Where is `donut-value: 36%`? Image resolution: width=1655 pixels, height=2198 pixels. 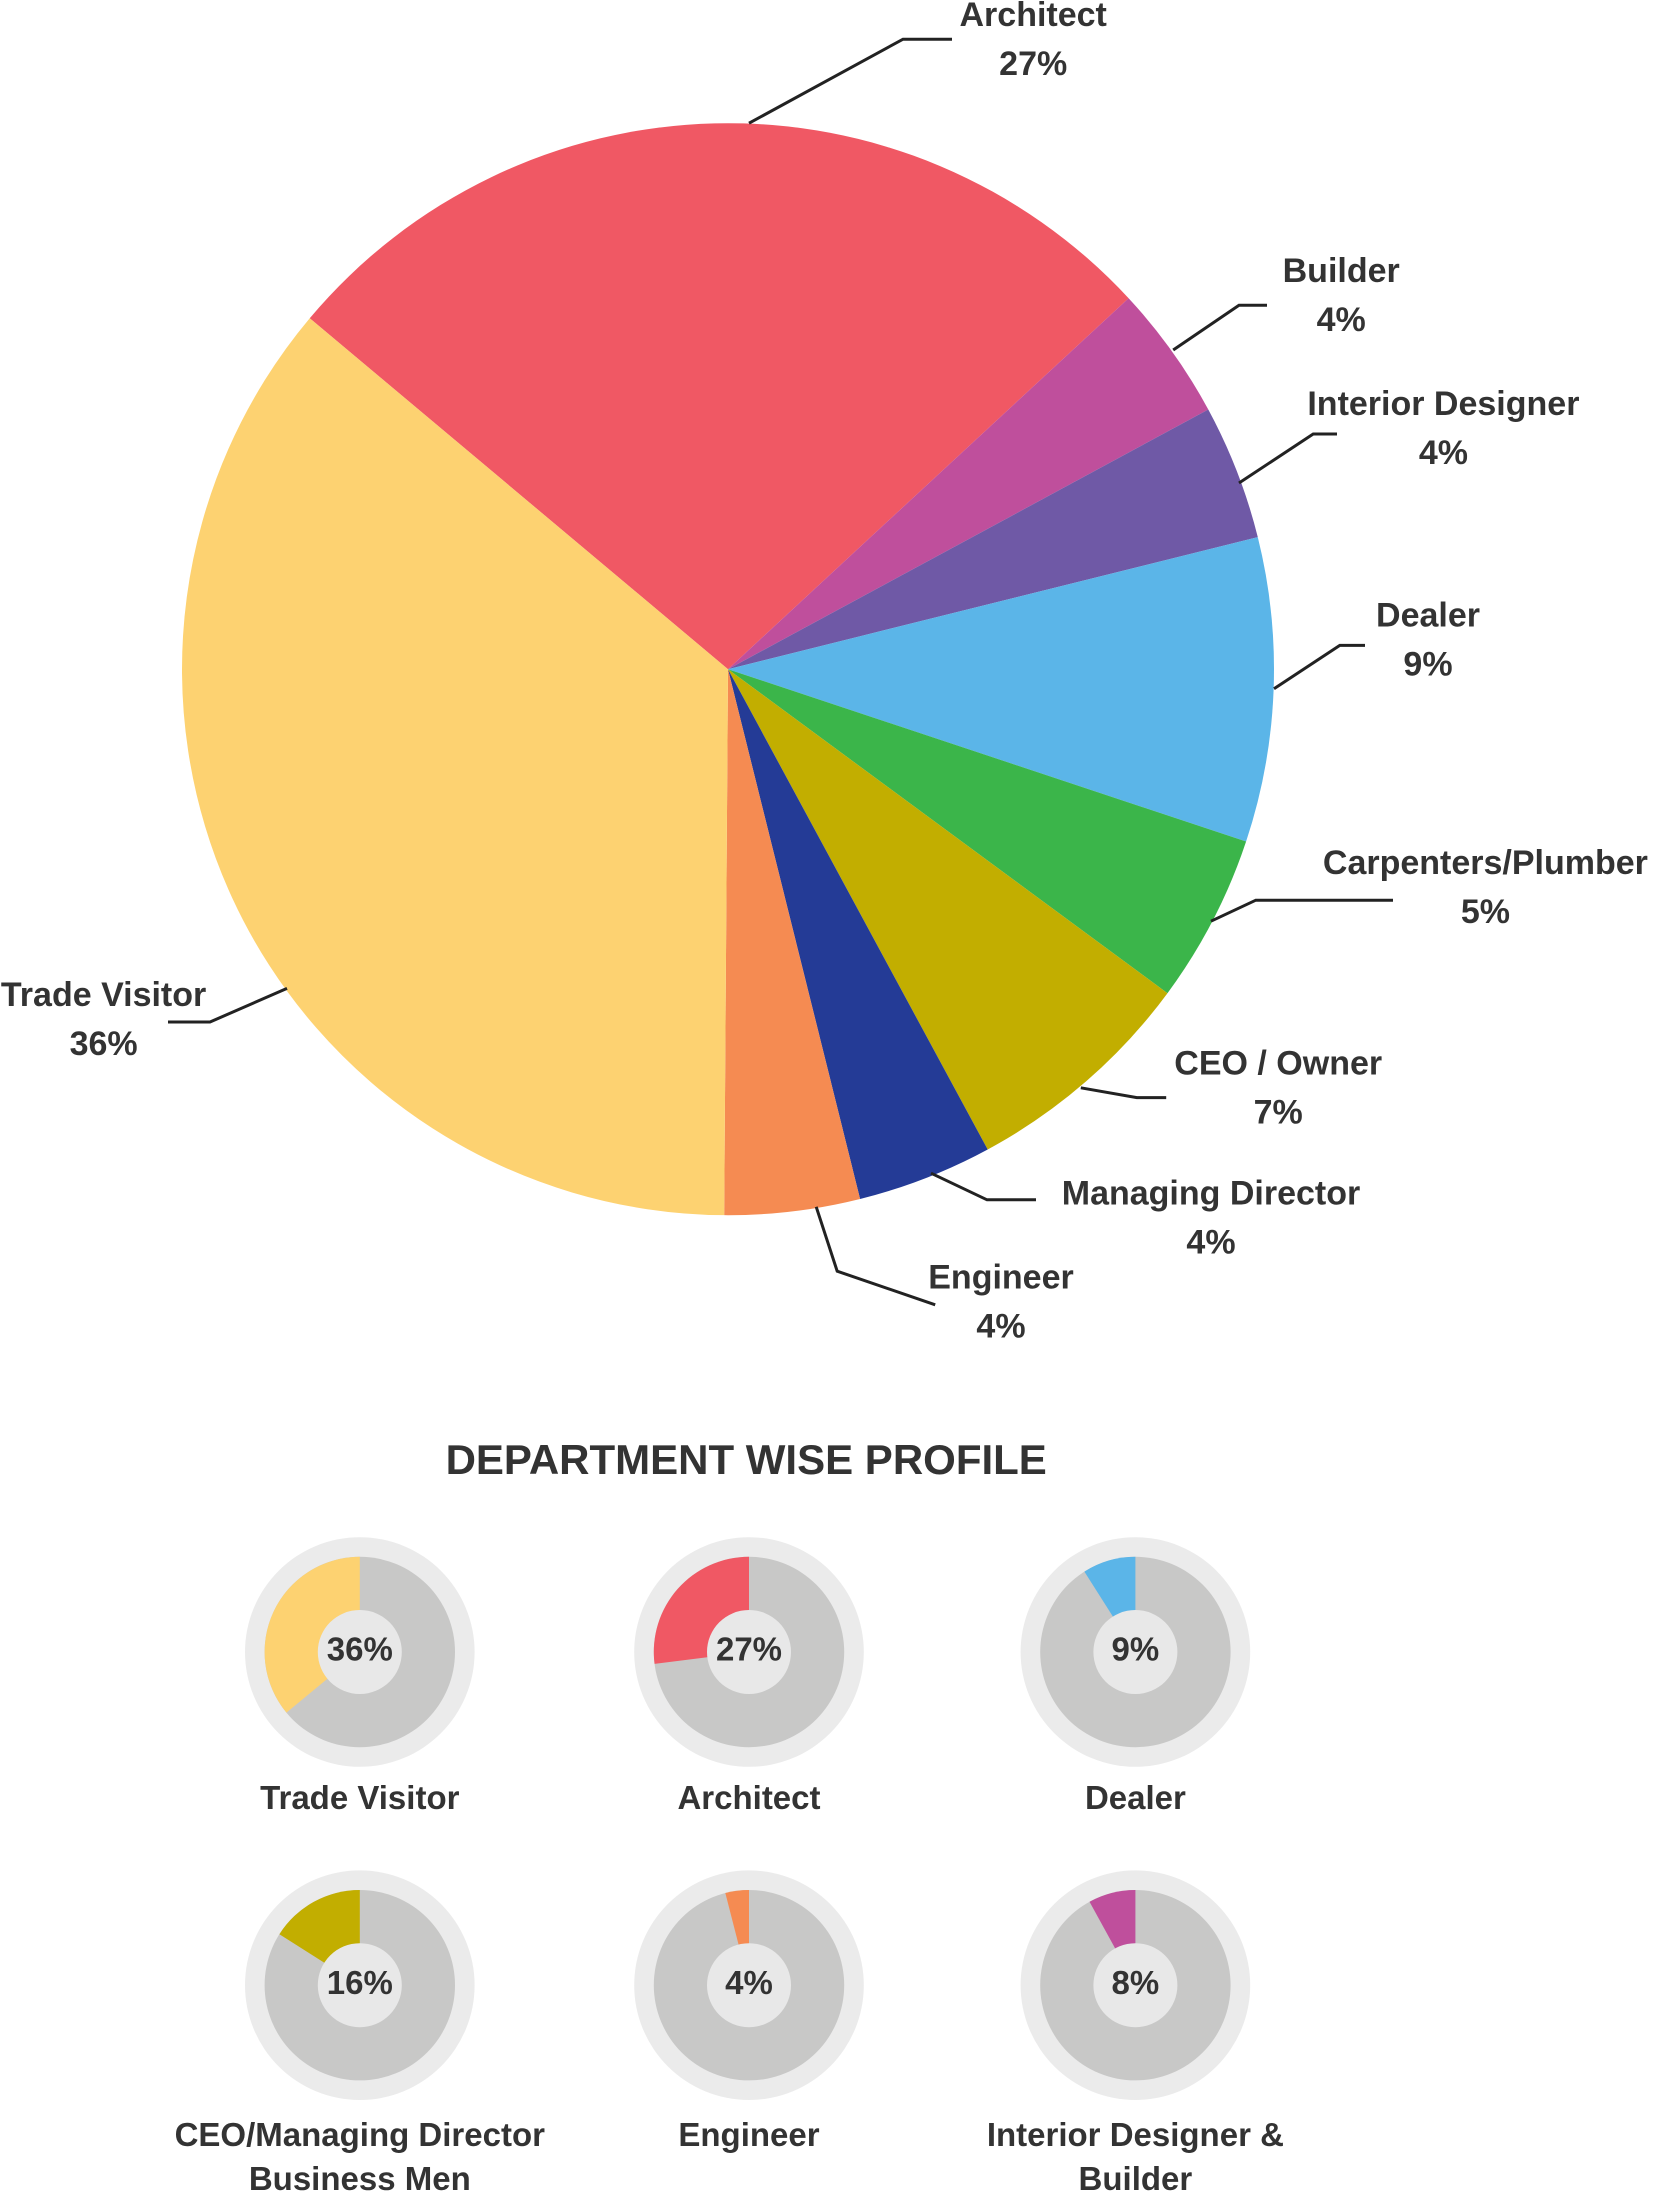
donut-value: 36% is located at coordinates (360, 1649).